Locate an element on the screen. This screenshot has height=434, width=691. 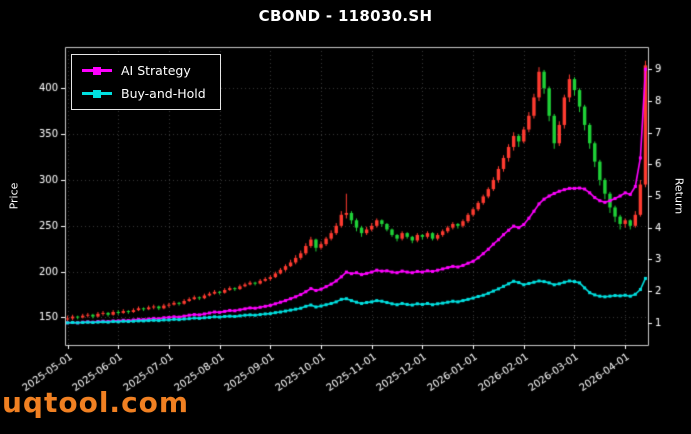
buy-and-hold-marker-icon is located at coordinates (97, 93).